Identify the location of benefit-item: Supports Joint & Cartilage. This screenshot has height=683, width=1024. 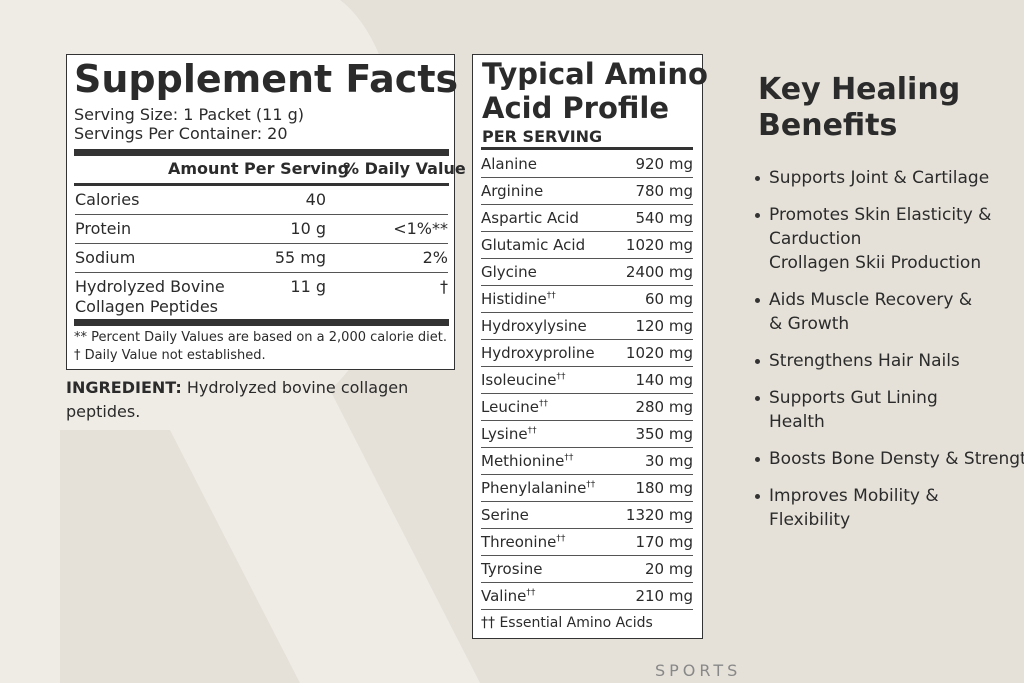
(889, 178).